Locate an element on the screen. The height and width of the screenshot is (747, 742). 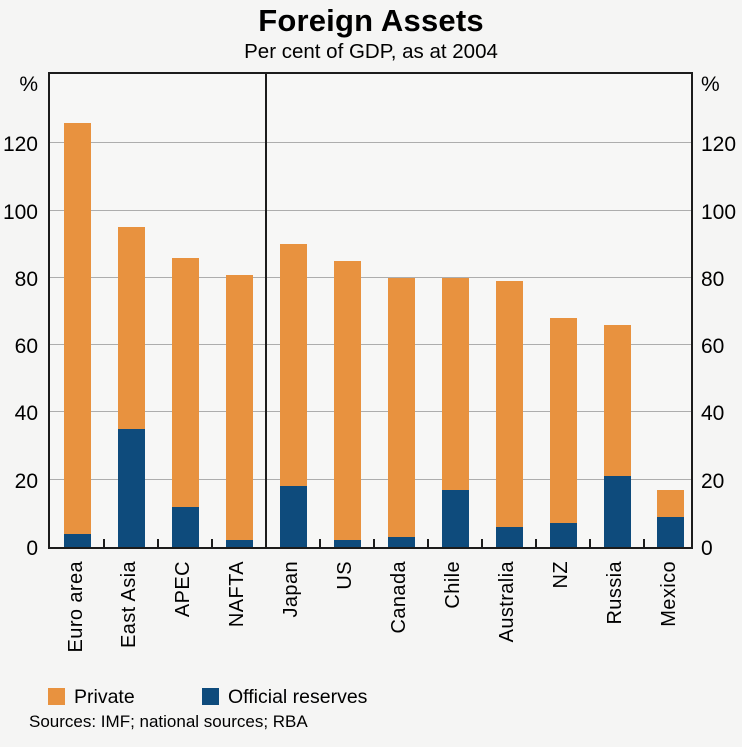
x-axis-label-nafta: NAFTA is located at coordinates (237, 594).